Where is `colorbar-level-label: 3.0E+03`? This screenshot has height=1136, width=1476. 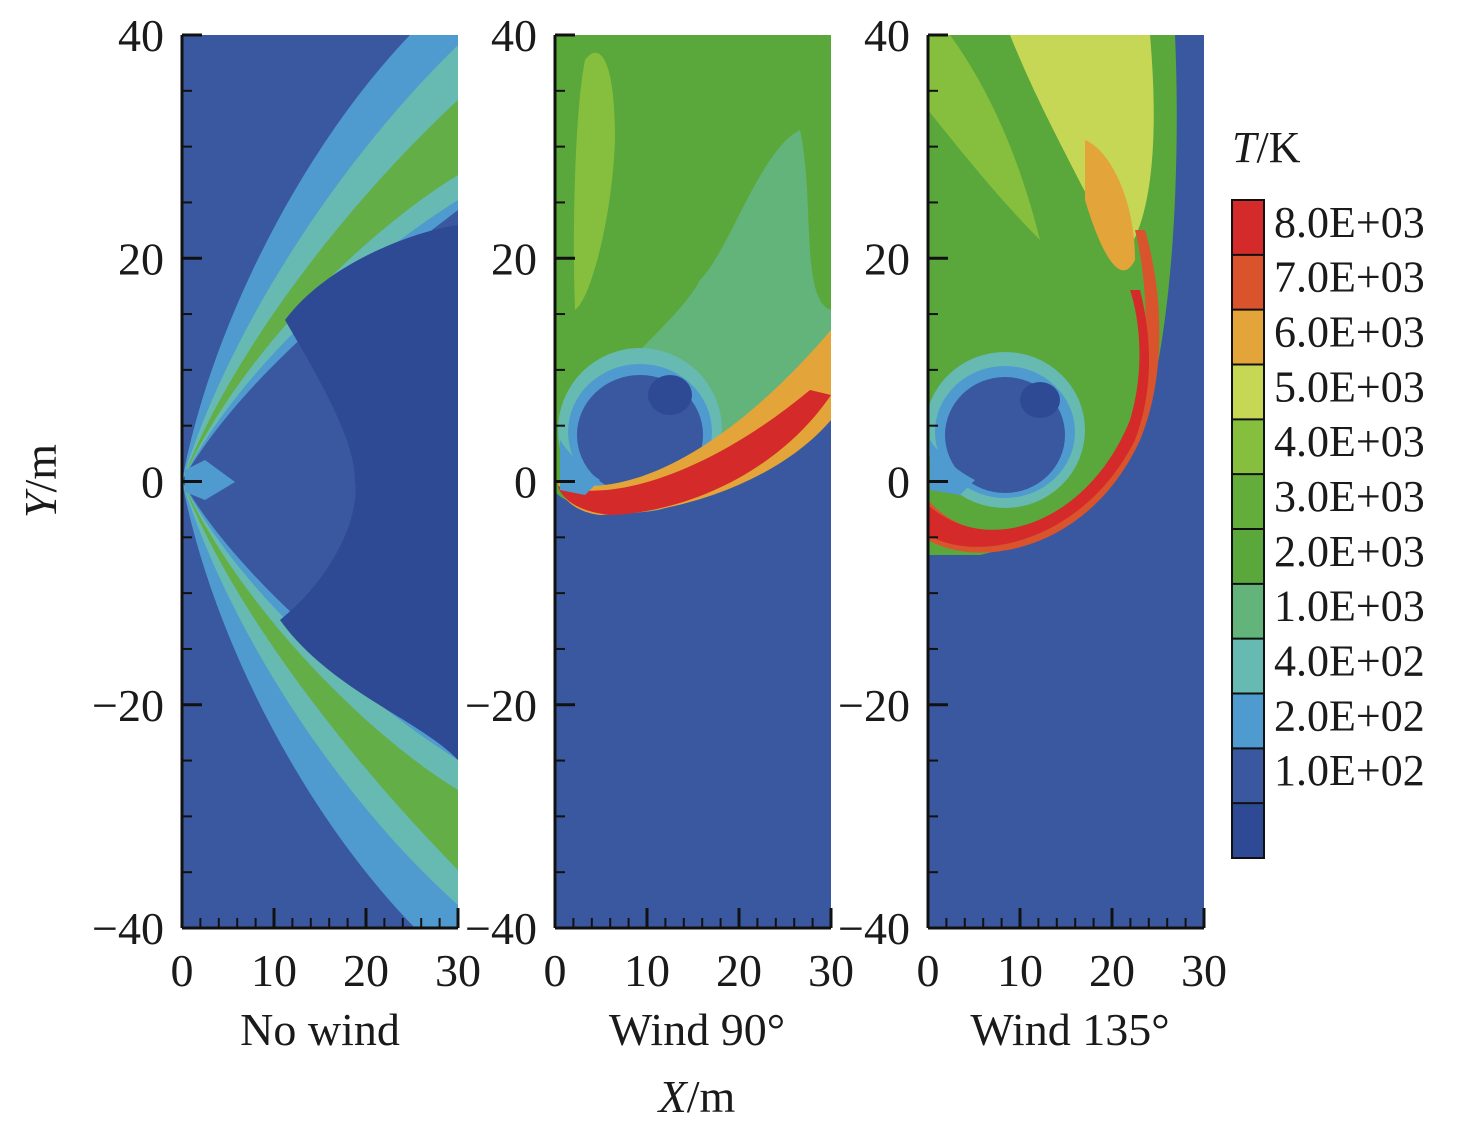 colorbar-level-label: 3.0E+03 is located at coordinates (1349, 496).